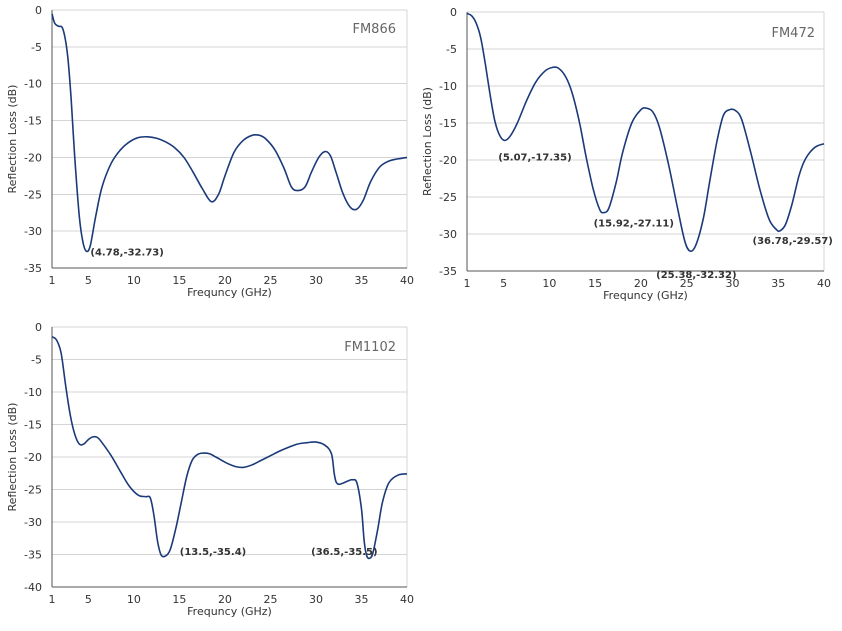  I want to click on sample-label: FM1102, so click(370, 347).